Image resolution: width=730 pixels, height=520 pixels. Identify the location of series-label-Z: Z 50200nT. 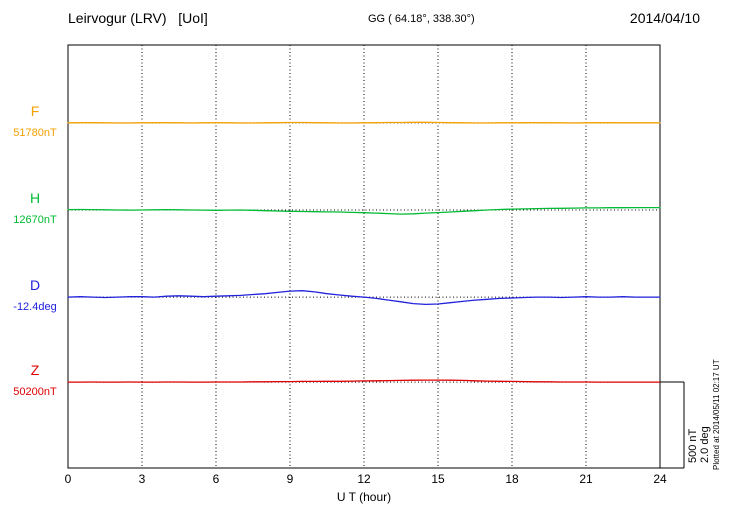
(35, 380).